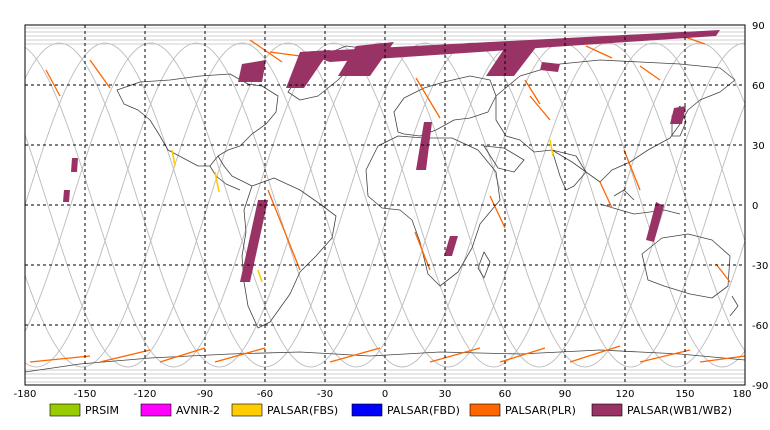 The height and width of the screenshot is (430, 770). What do you see at coordinates (85, 394) in the screenshot?
I see `x-tick-label: -150` at bounding box center [85, 394].